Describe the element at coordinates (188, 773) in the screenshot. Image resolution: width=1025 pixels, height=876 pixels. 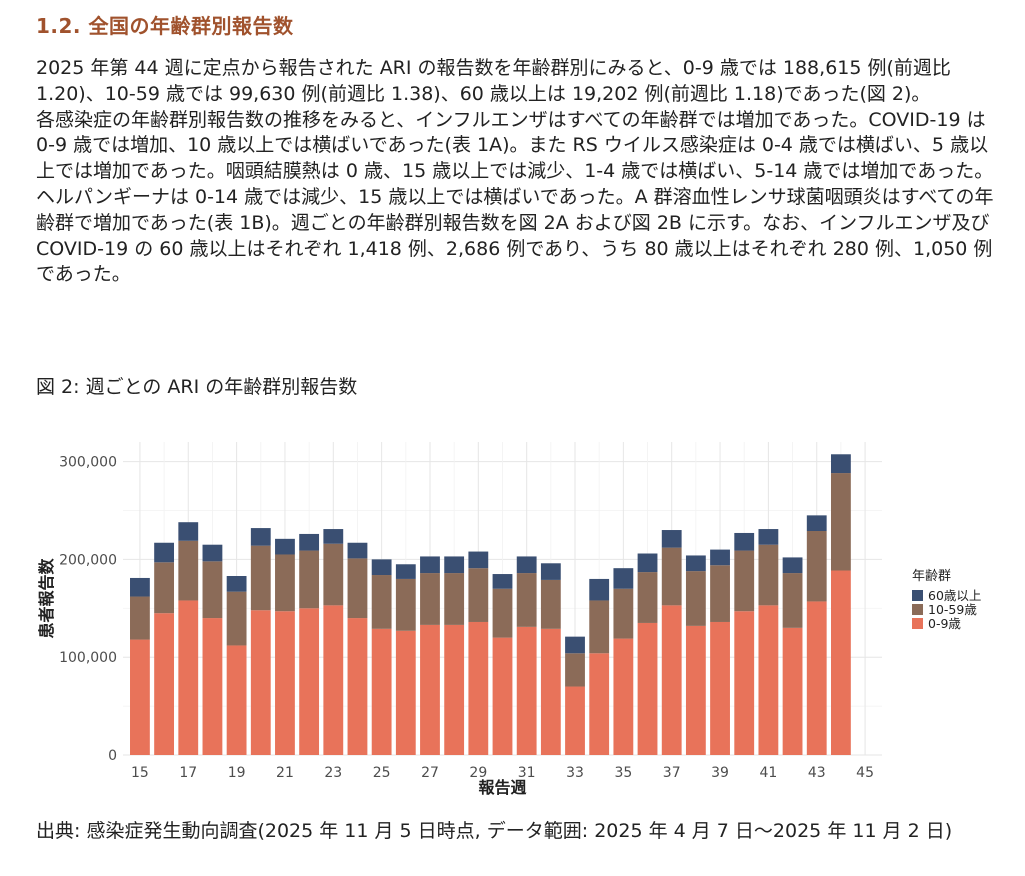
I see `x-tick-label: 17` at that location.